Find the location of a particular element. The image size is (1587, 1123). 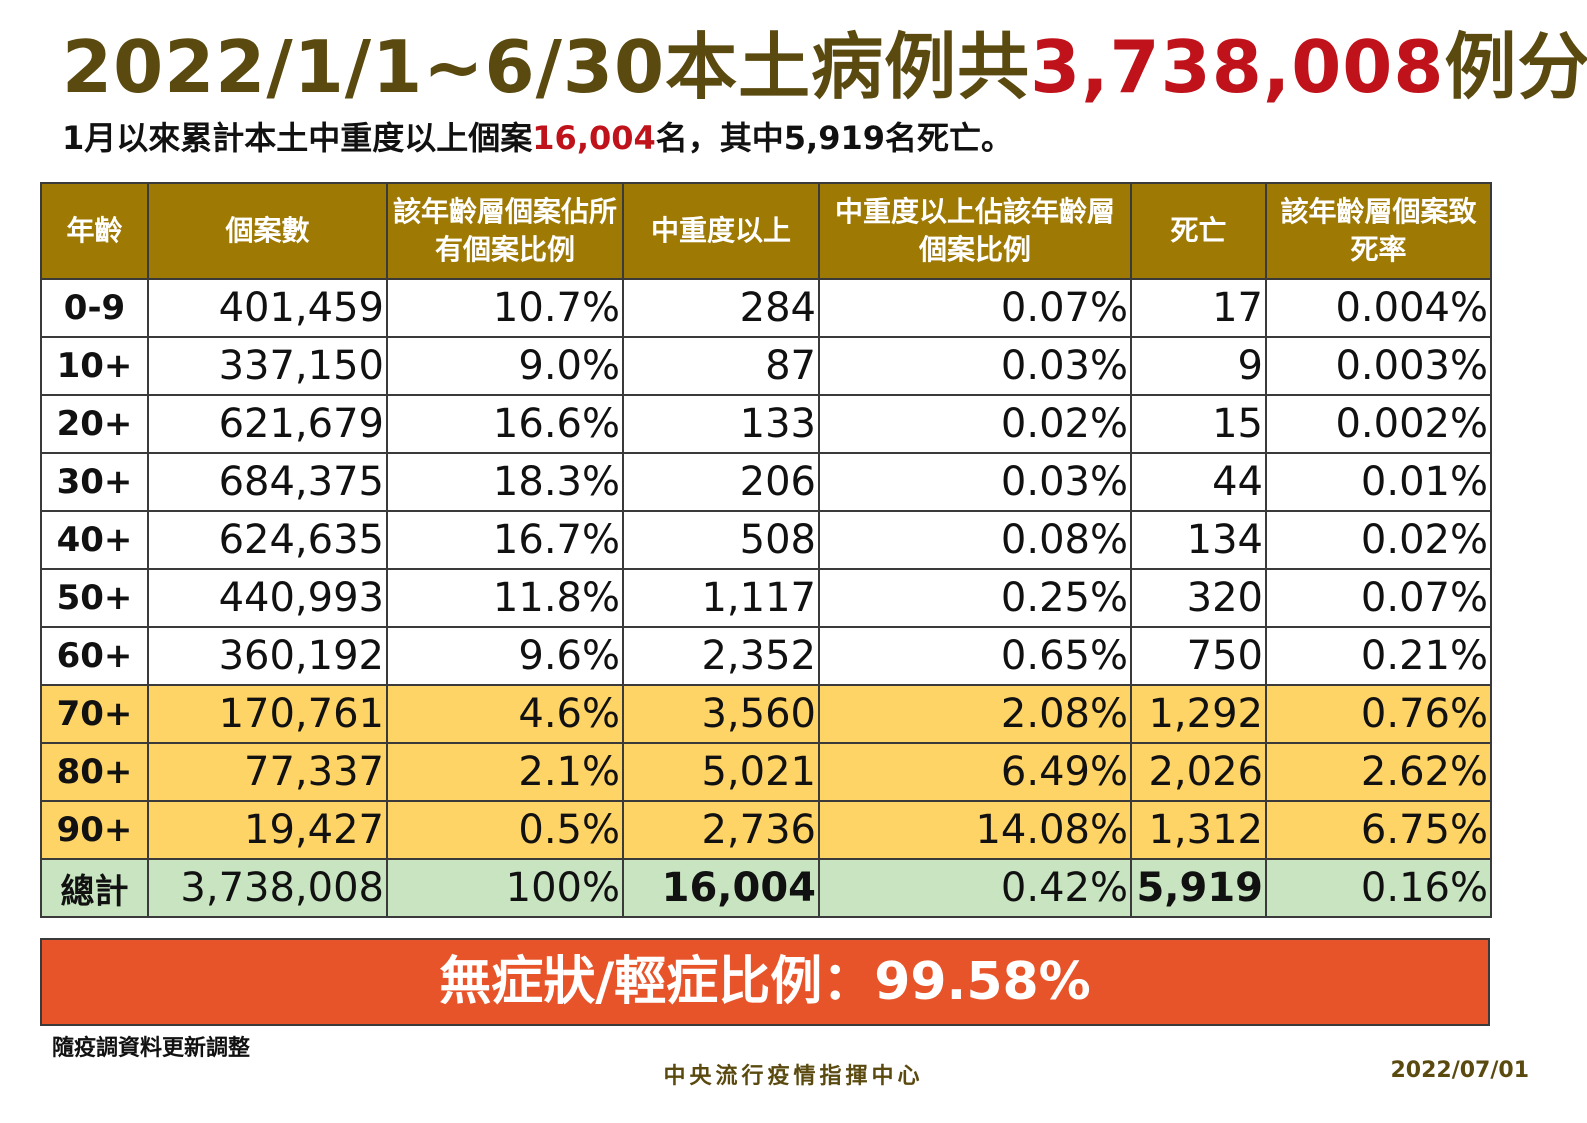

table-cell: 44 is located at coordinates (1198, 482).